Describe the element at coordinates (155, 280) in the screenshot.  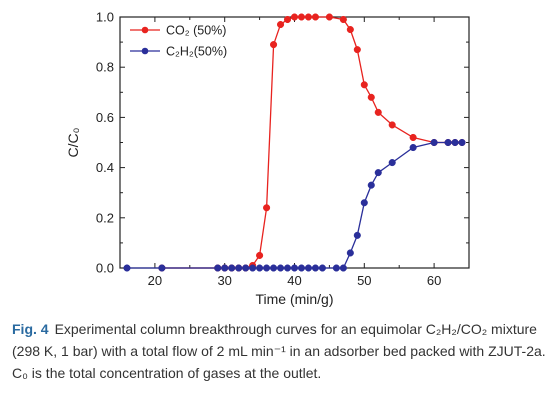
I see `x-tick-label: 20` at that location.